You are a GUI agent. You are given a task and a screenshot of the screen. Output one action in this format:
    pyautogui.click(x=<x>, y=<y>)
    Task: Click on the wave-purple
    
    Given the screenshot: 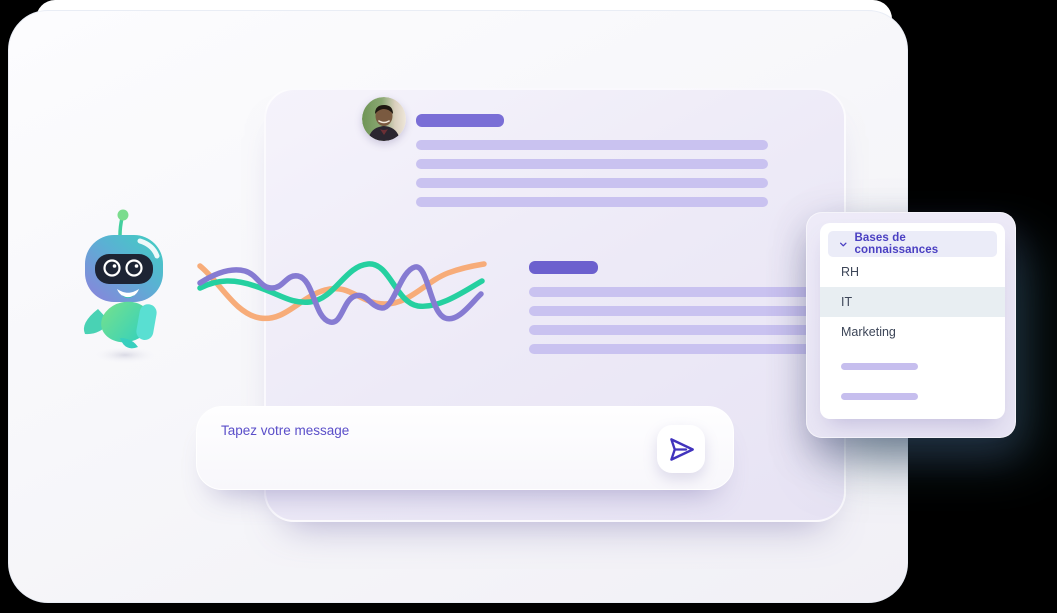 What is the action you would take?
    pyautogui.click(x=340, y=294)
    